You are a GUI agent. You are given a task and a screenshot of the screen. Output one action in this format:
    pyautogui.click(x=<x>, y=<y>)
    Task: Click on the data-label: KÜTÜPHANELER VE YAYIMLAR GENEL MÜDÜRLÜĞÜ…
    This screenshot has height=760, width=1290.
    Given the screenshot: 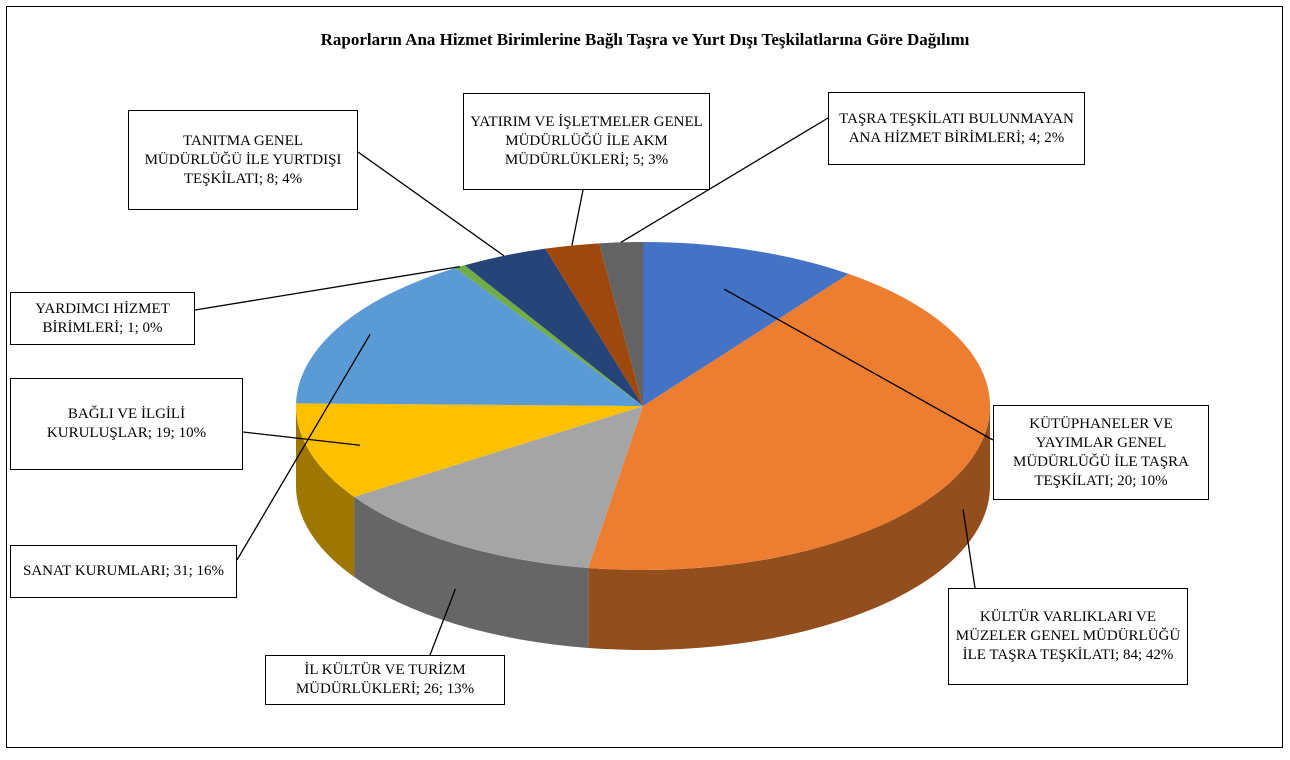 What is the action you would take?
    pyautogui.click(x=1101, y=452)
    